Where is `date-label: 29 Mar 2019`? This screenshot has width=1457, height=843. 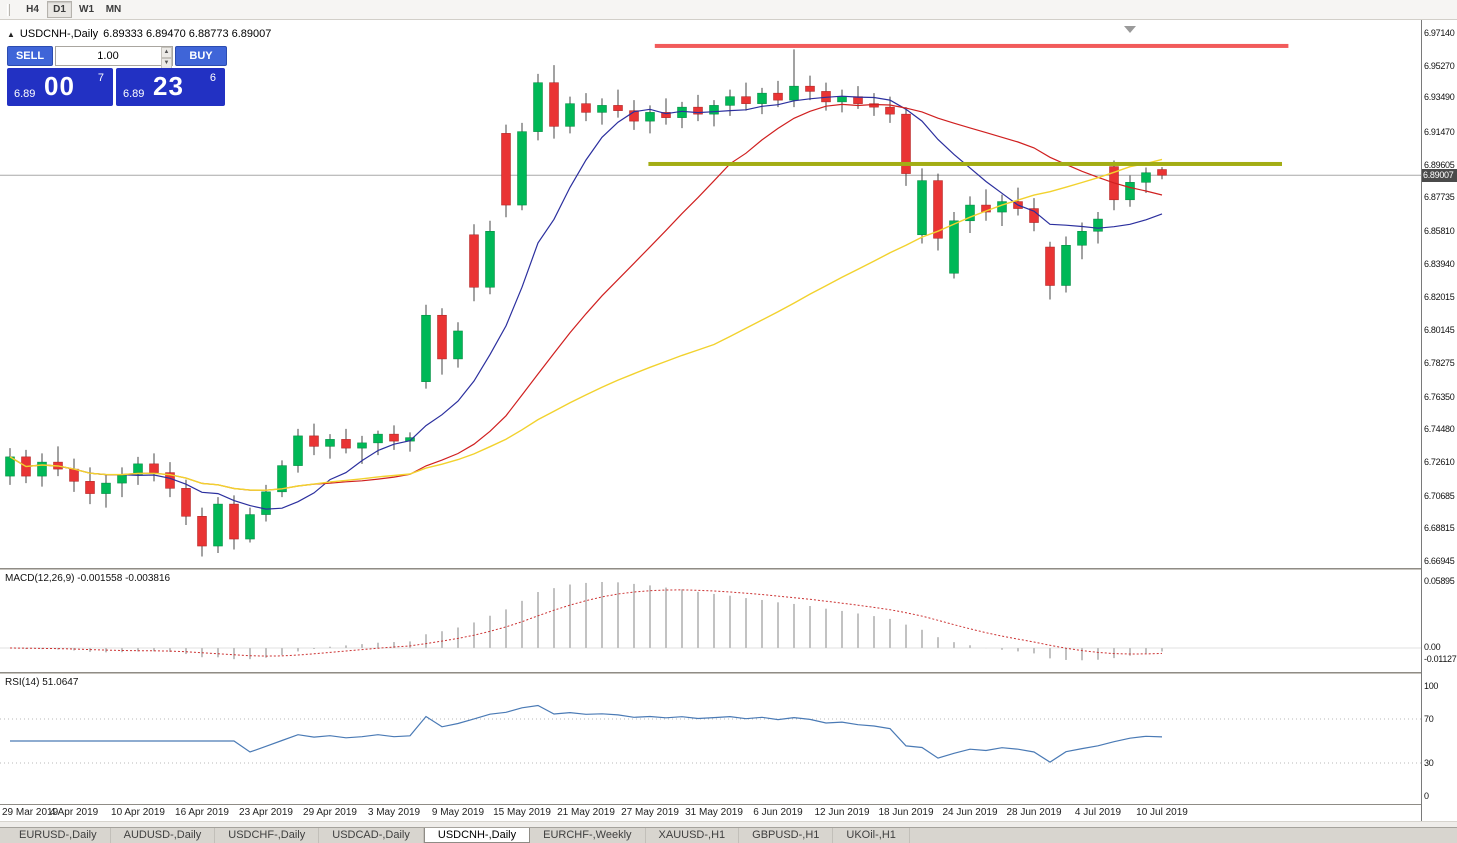 date-label: 29 Mar 2019 is located at coordinates (30, 812).